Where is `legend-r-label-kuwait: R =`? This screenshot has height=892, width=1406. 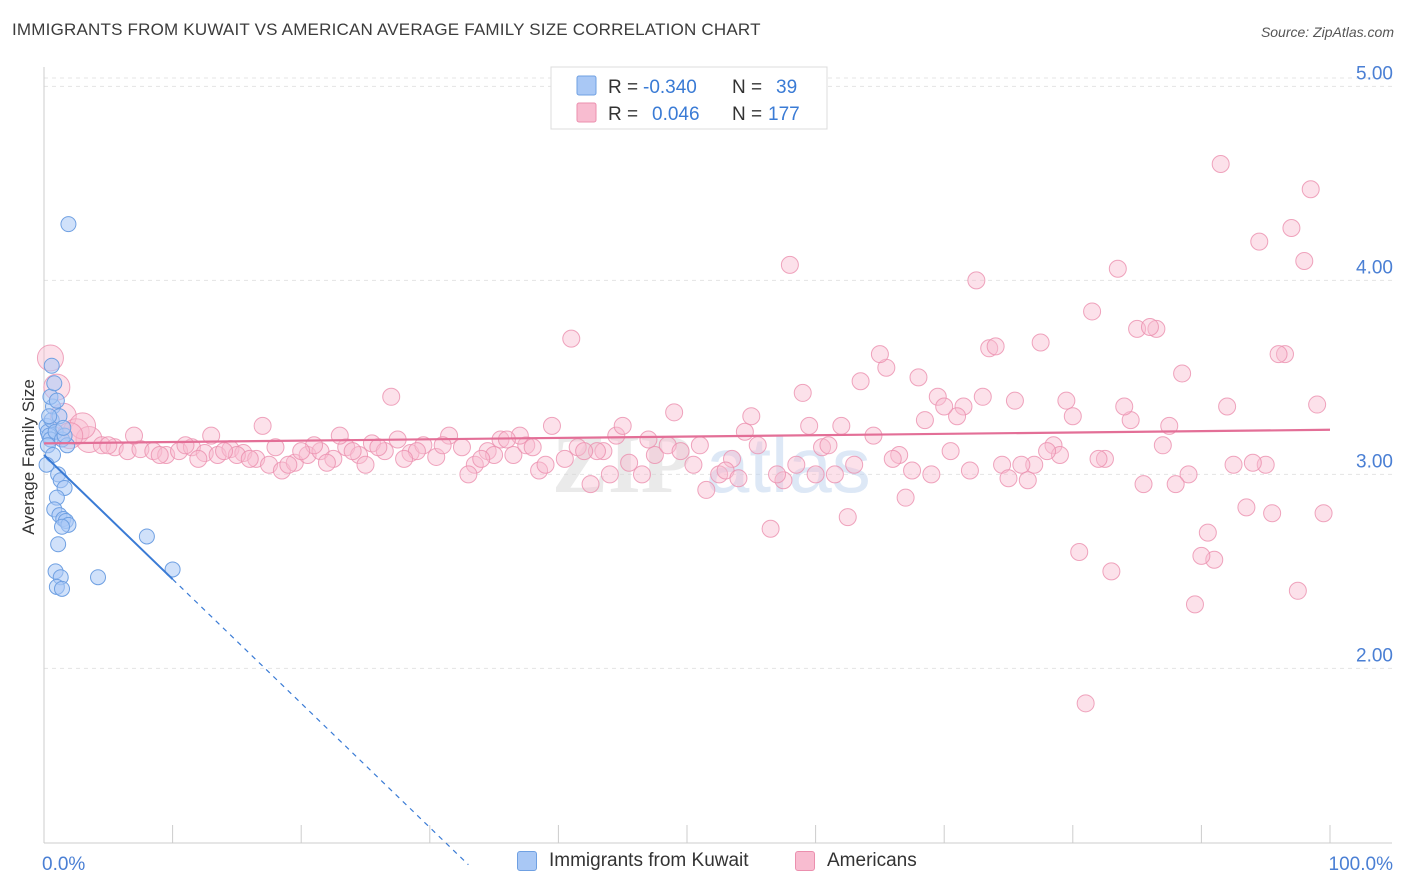 legend-r-label-kuwait: R = is located at coordinates (623, 87).